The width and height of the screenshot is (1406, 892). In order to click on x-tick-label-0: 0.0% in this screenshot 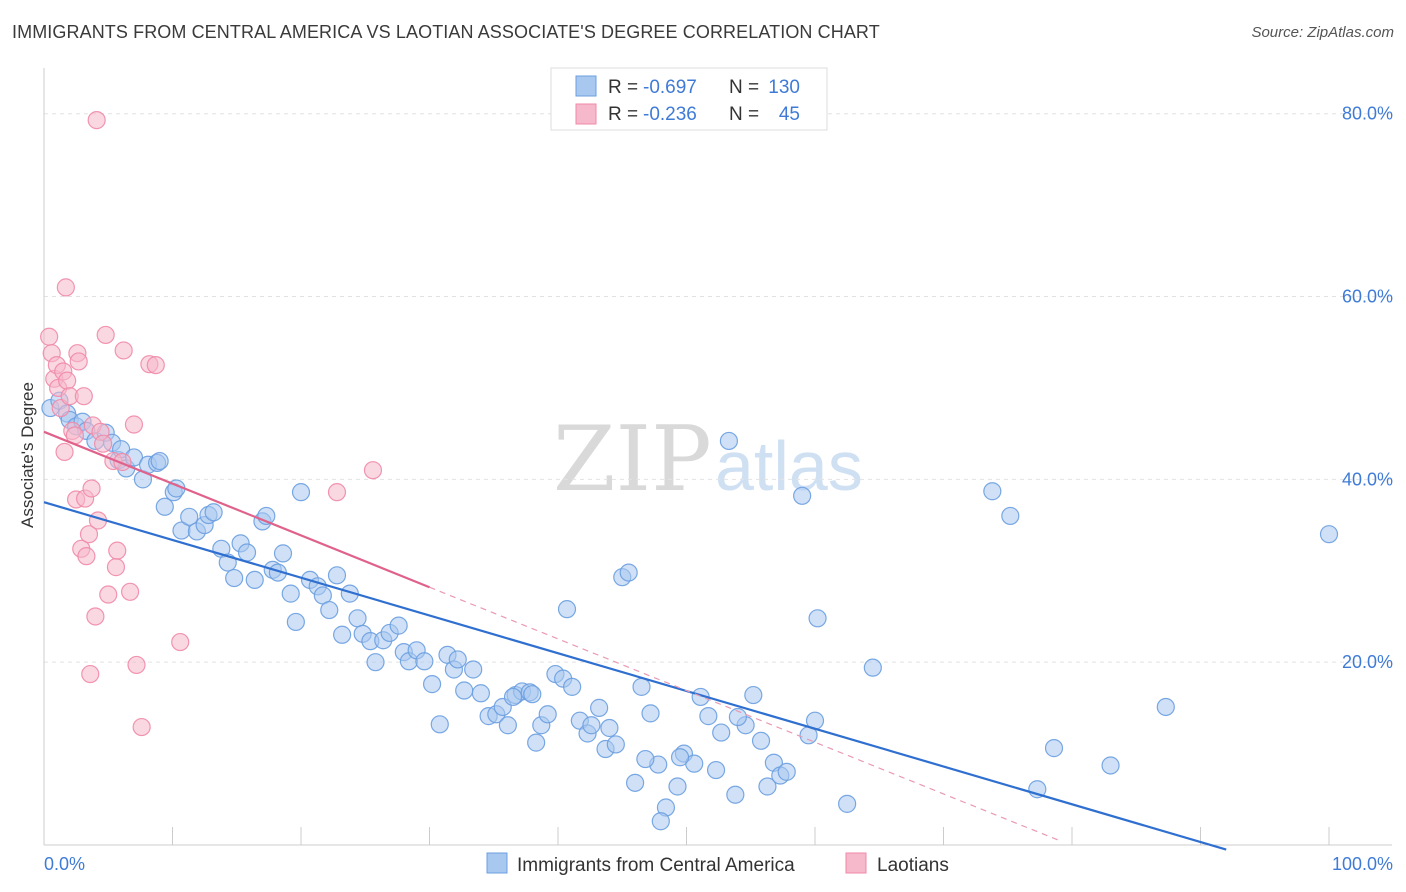, I will do `click(64, 864)`.